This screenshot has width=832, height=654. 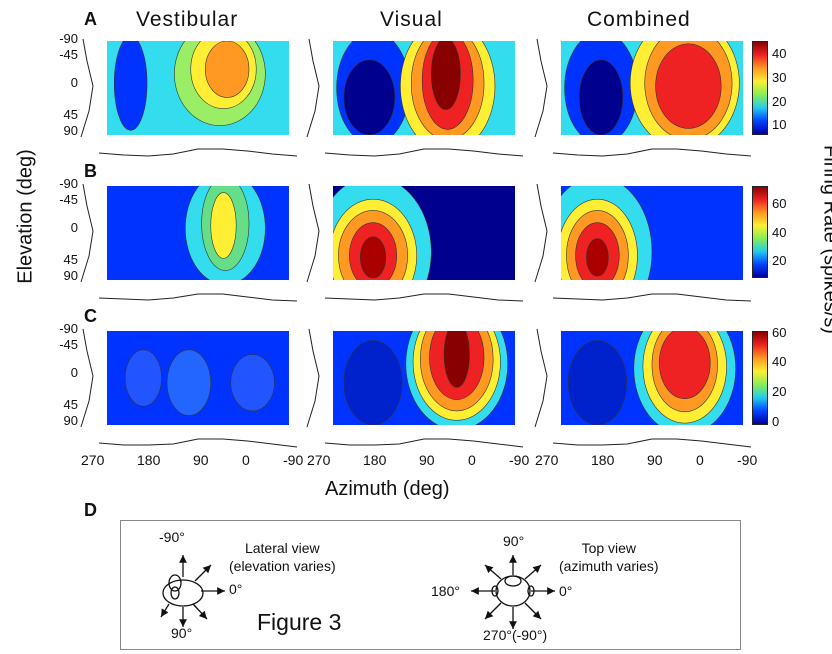 I want to click on colorbar-b-tick: 60, so click(x=779, y=203).